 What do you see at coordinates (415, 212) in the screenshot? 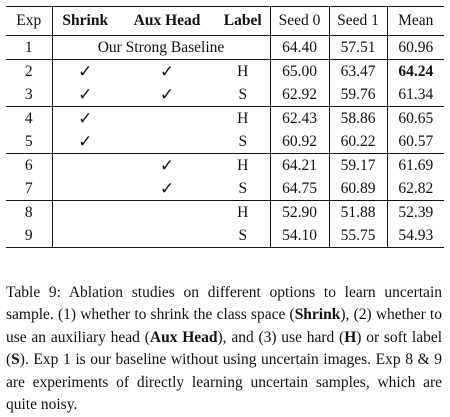
I see `cell-mean: 52.39` at bounding box center [415, 212].